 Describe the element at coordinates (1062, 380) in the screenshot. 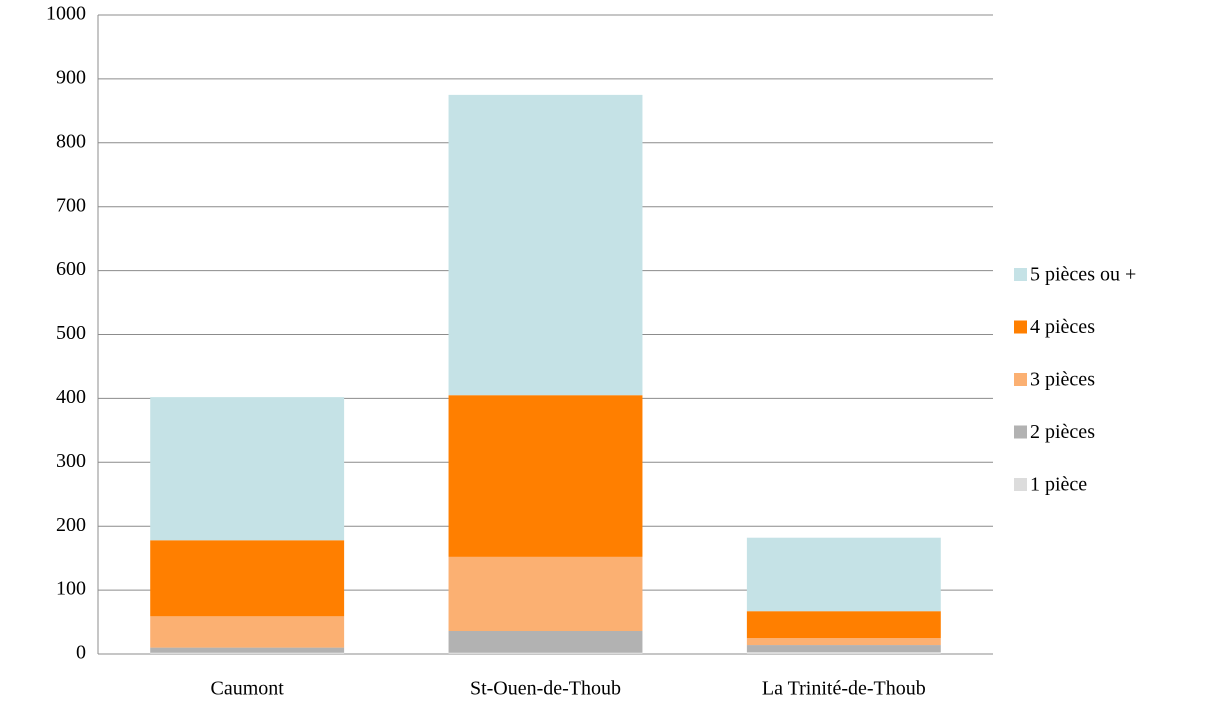

I see `legend-label: 3 pièces` at that location.